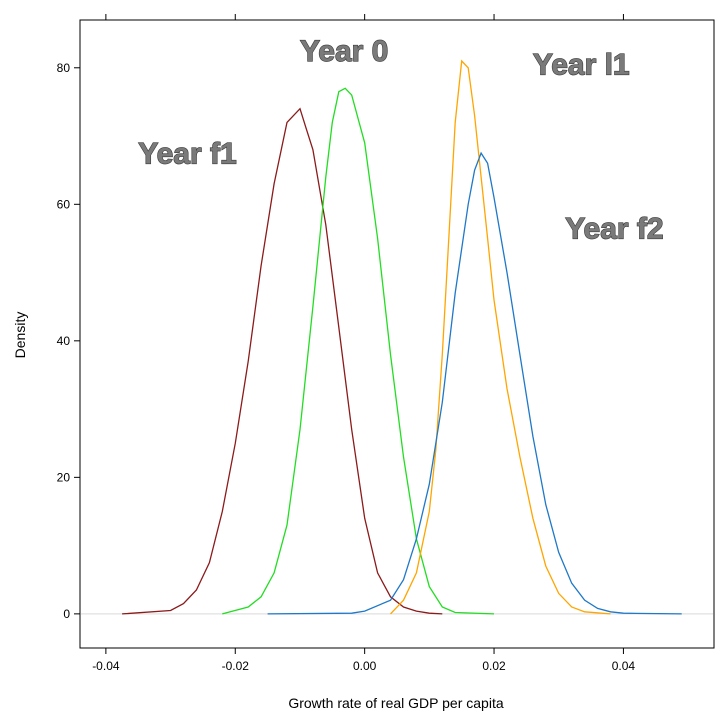 The image size is (716, 717). Describe the element at coordinates (64, 341) in the screenshot. I see `y-tick-label: 40` at that location.